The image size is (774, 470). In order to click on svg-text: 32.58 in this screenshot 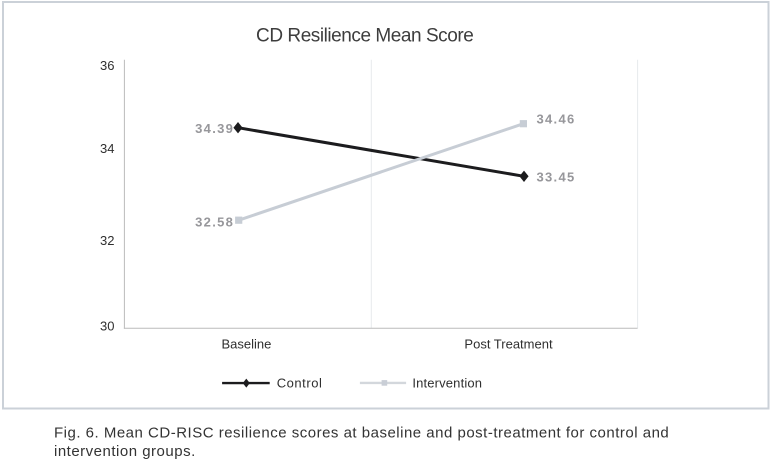, I will do `click(214, 221)`.